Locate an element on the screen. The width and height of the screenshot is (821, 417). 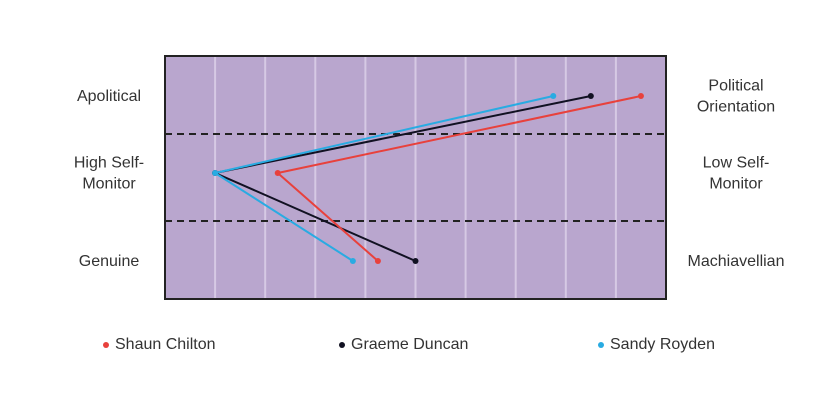
legend-item: Sandy Royden is located at coordinates (656, 345).